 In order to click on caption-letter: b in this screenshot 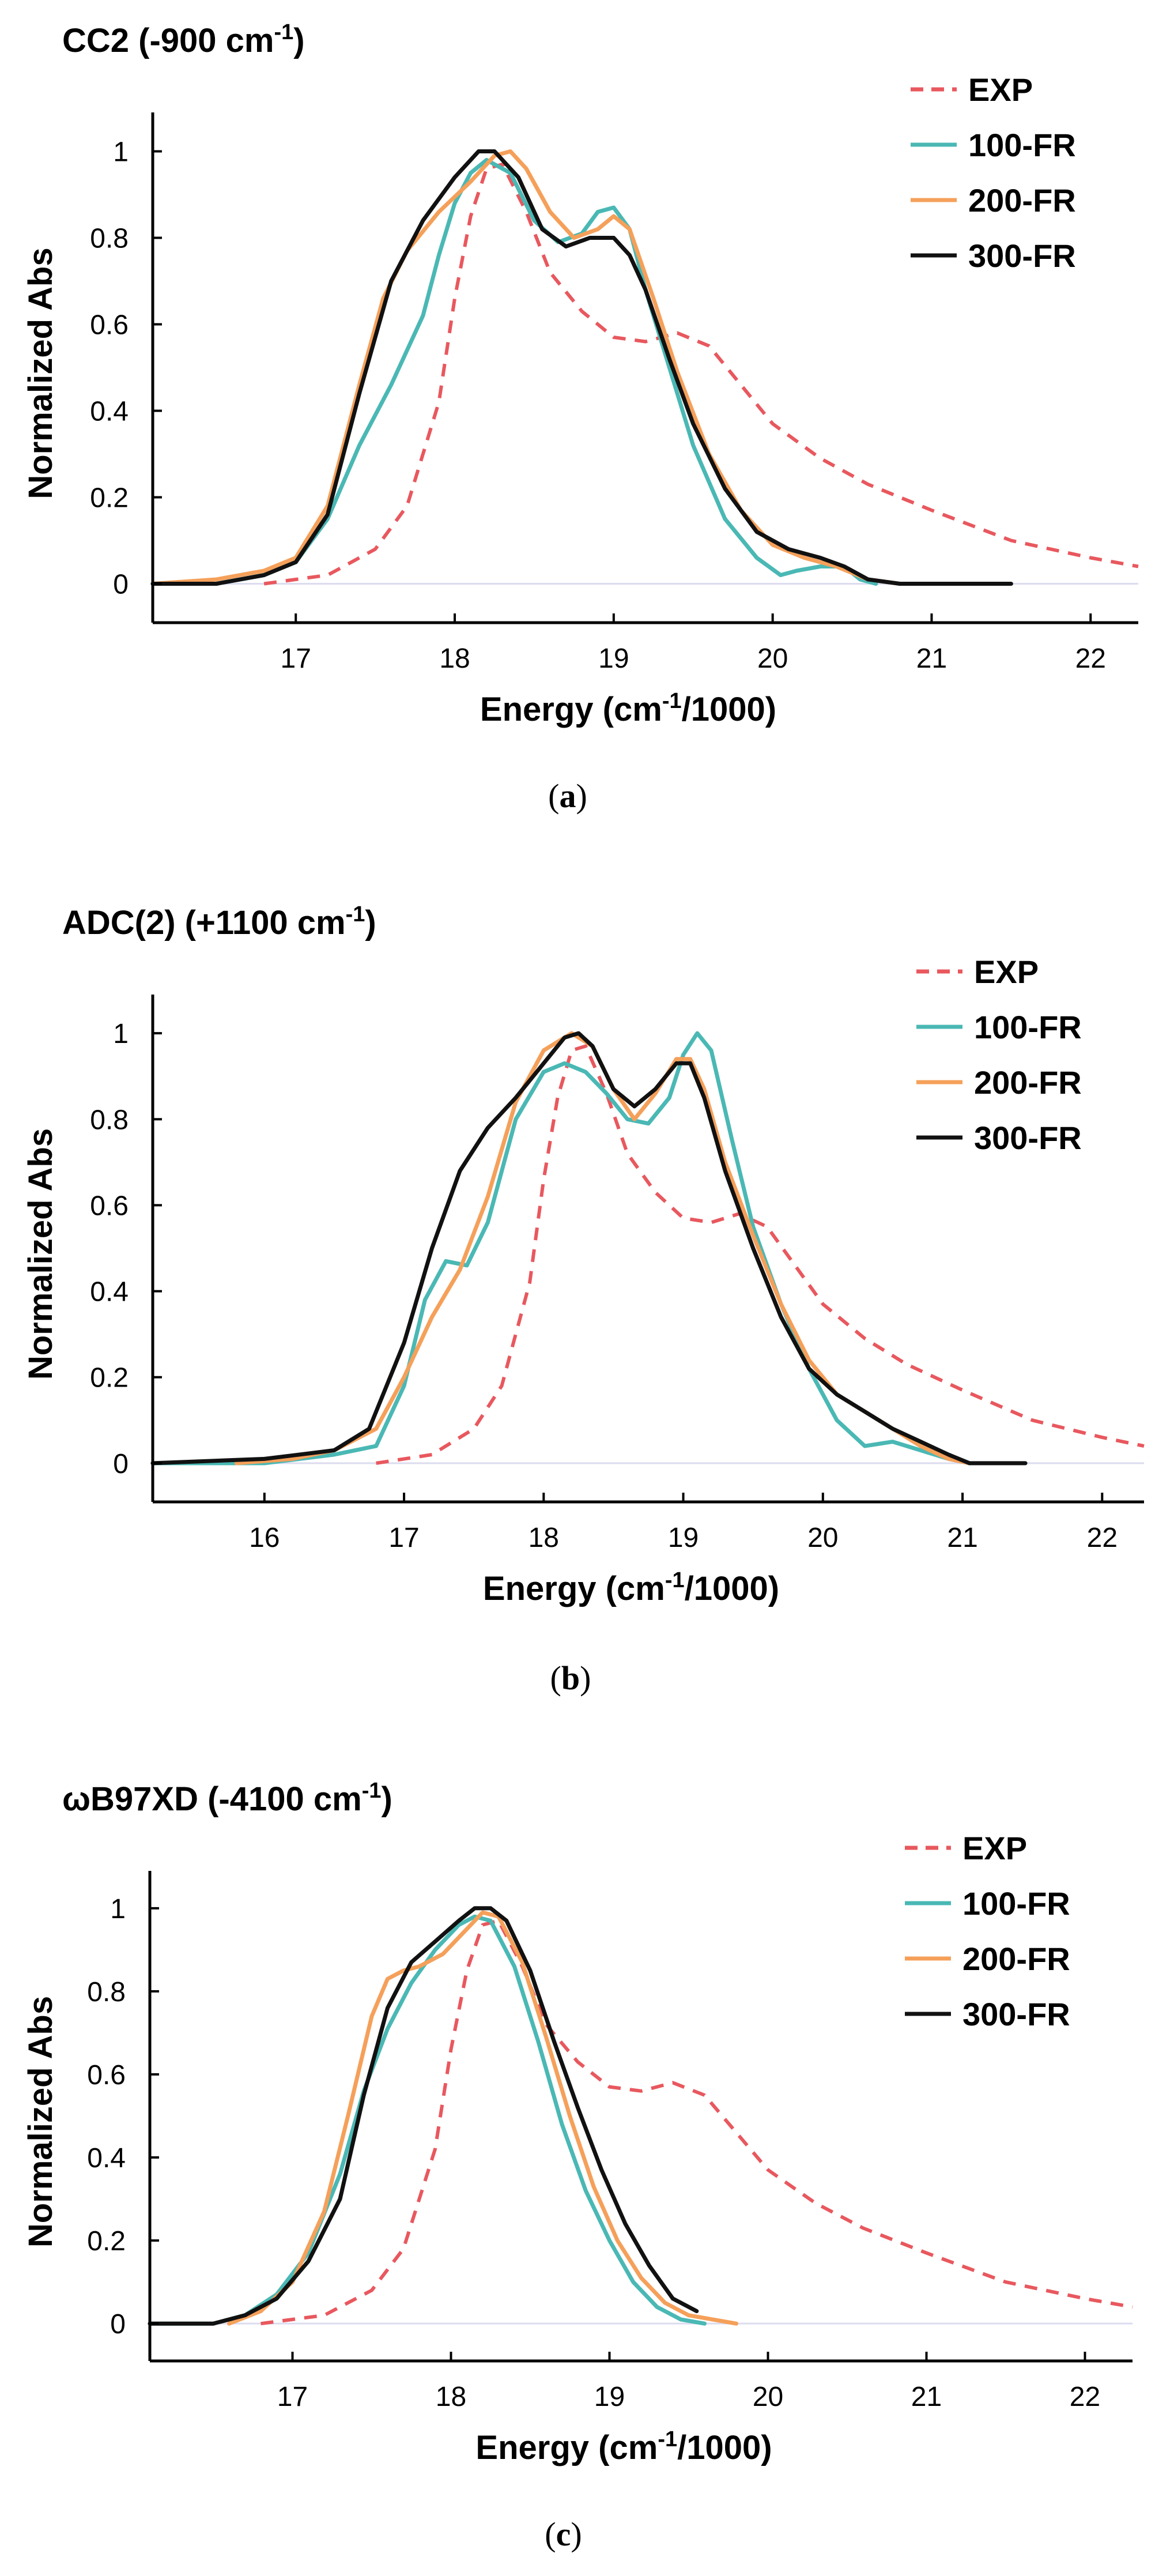, I will do `click(570, 1678)`.